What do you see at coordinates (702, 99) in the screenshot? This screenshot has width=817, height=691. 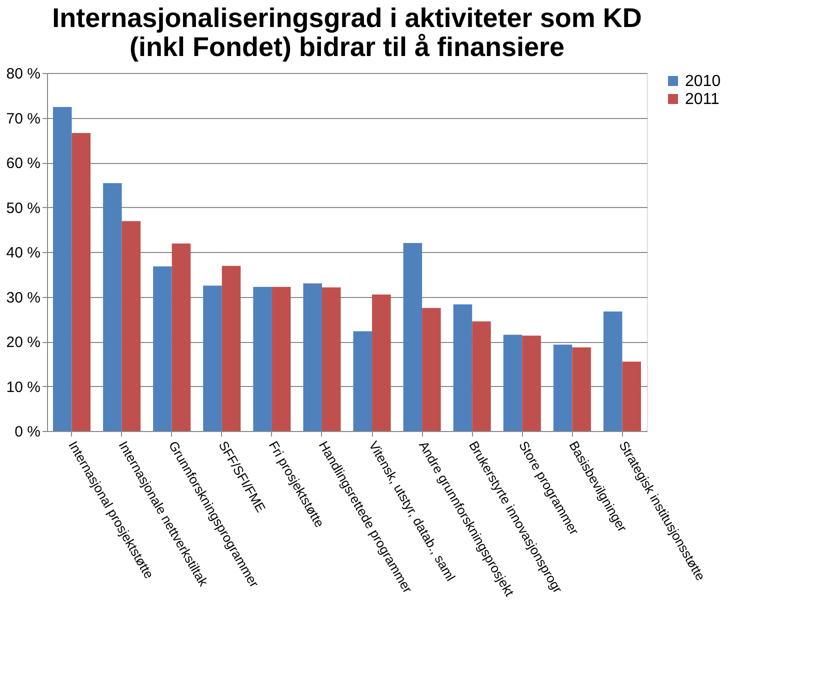 I see `legend-label: 2011` at bounding box center [702, 99].